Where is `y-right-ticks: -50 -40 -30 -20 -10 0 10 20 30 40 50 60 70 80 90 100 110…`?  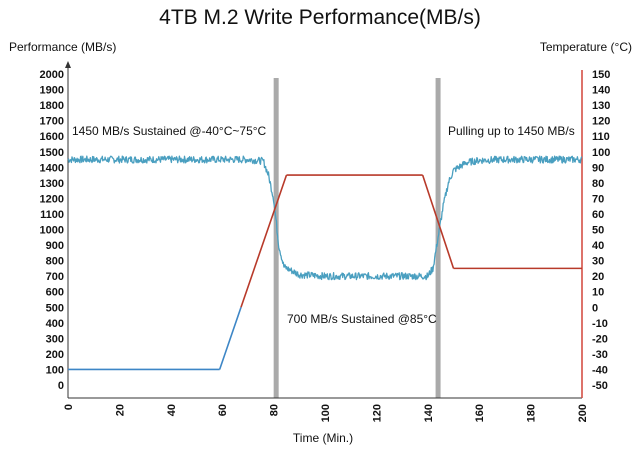 y-right-ticks: -50 -40 -30 -20 -10 0 10 20 30 40 50 60 70 80 90 100 110… is located at coordinates (601, 230).